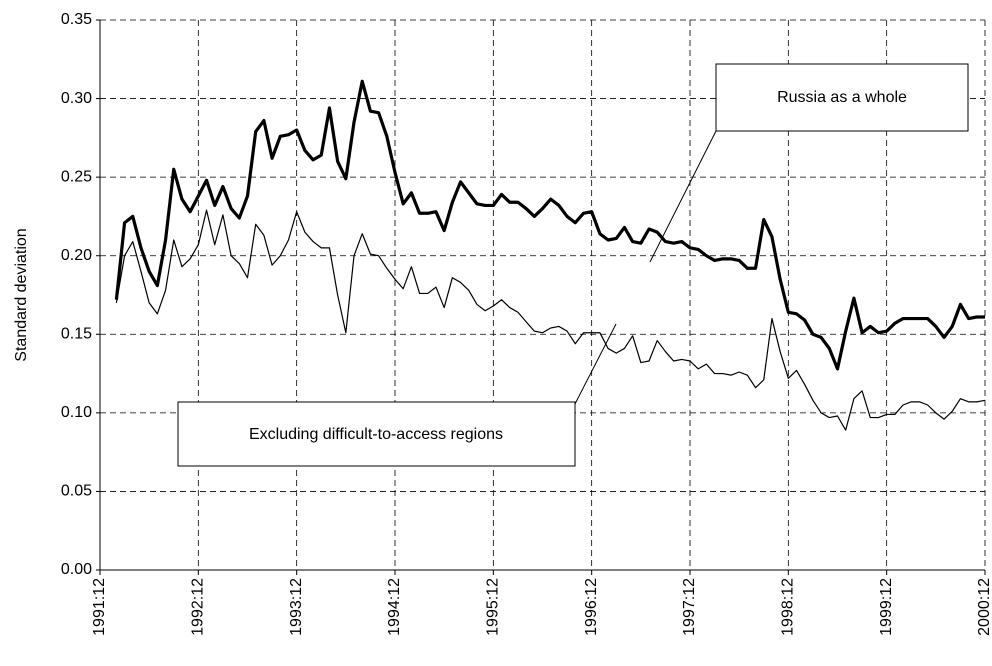  Describe the element at coordinates (493, 607) in the screenshot. I see `x-tick-label: 1995:12` at that location.